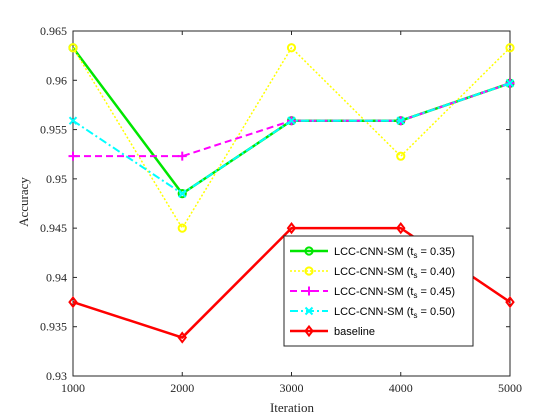 The width and height of the screenshot is (560, 420). What do you see at coordinates (332, 331) in the screenshot?
I see `legend-entry-5: baseline` at bounding box center [332, 331].